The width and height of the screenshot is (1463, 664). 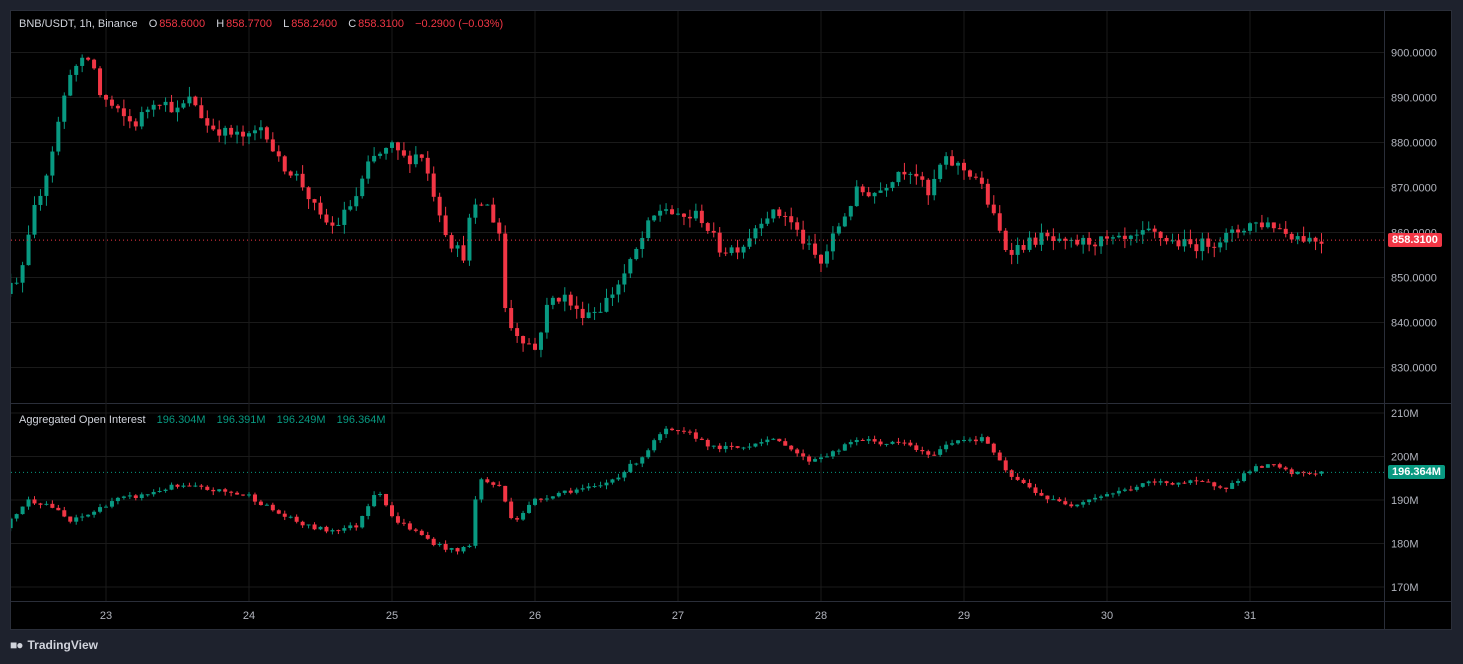 What do you see at coordinates (54, 645) in the screenshot?
I see `tradingview-brand: ■● TradingView` at bounding box center [54, 645].